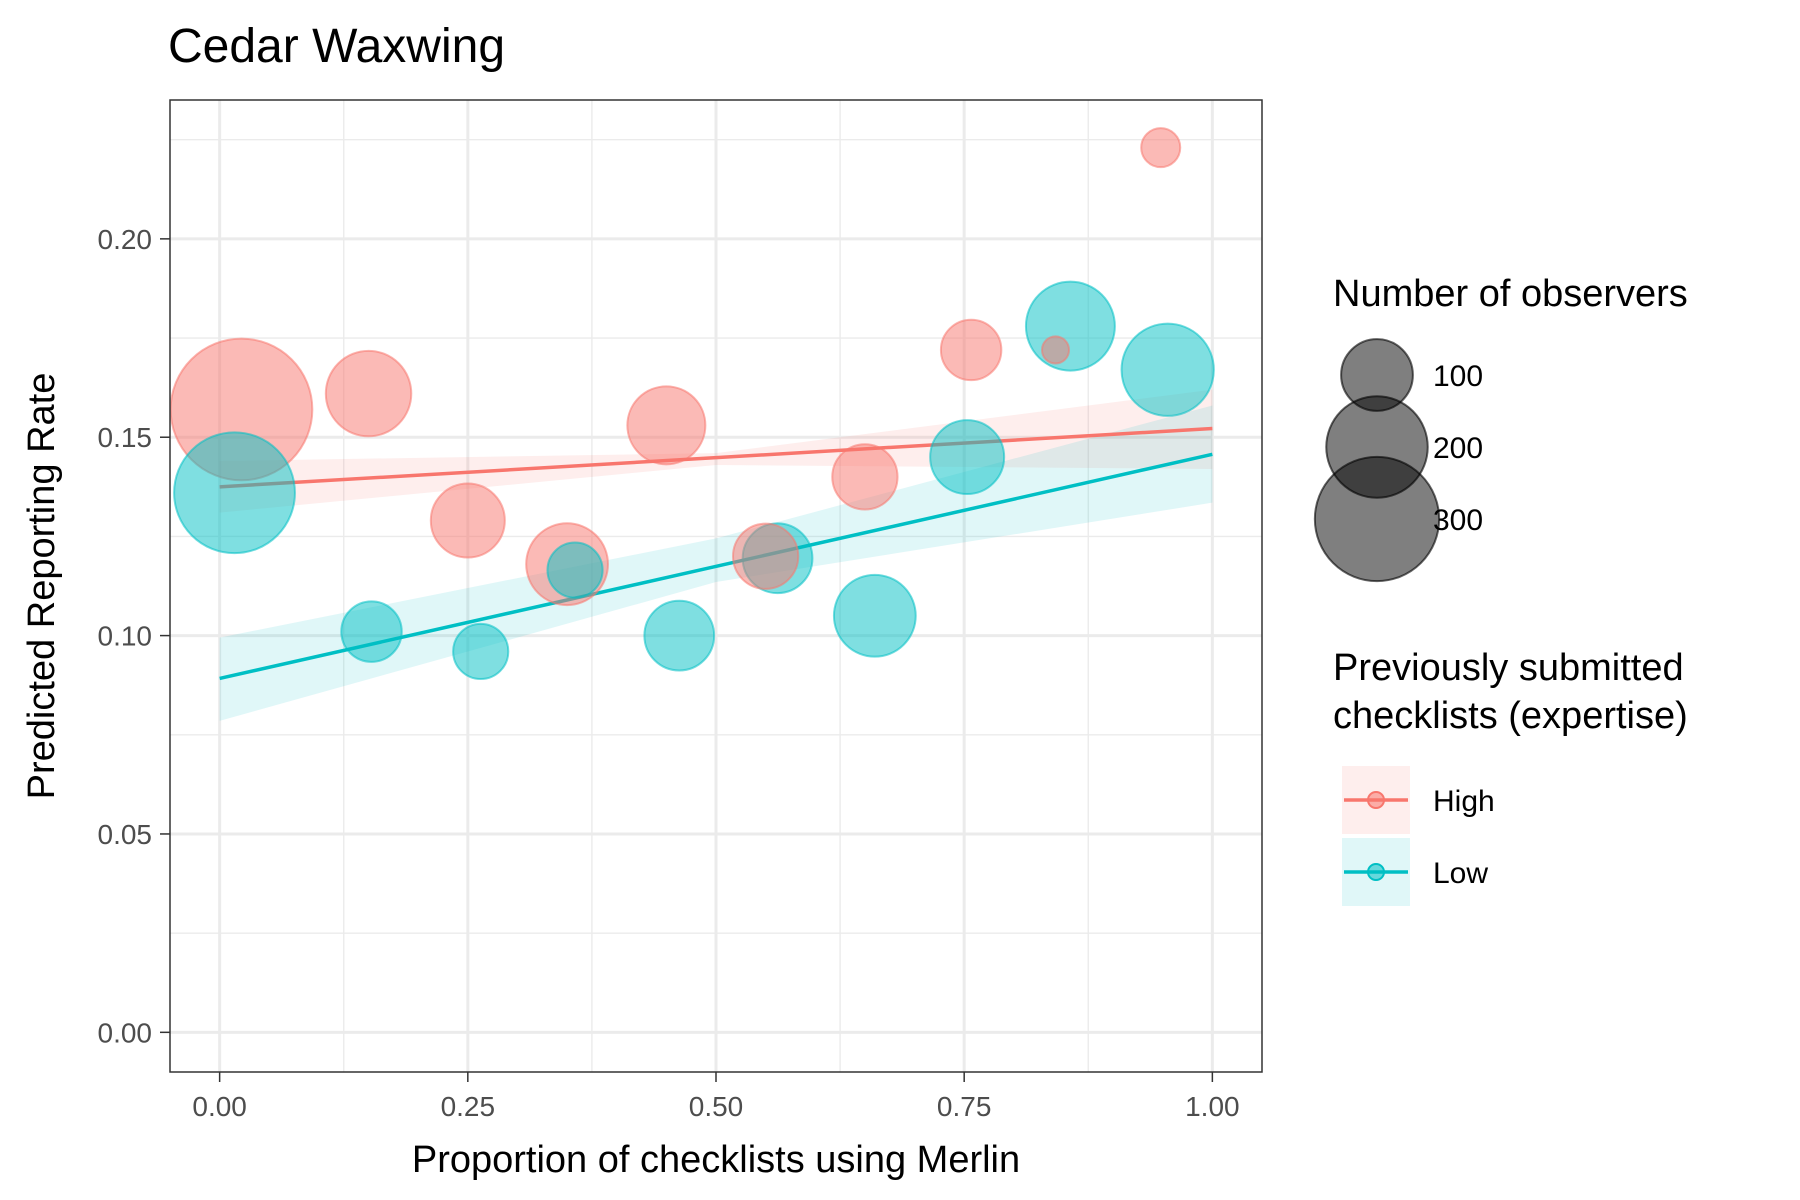 This screenshot has width=1800, height=1200. I want to click on x-tick-label: 0.75, so click(964, 1106).